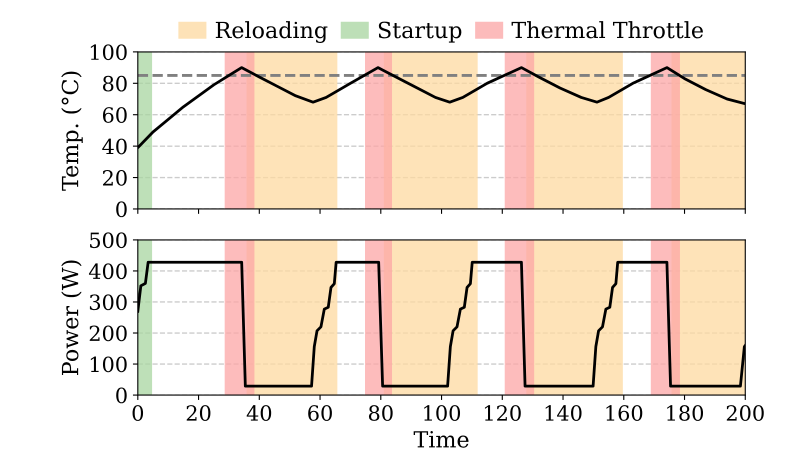  Describe the element at coordinates (107, 271) in the screenshot. I see `y-tick-label: 400` at that location.